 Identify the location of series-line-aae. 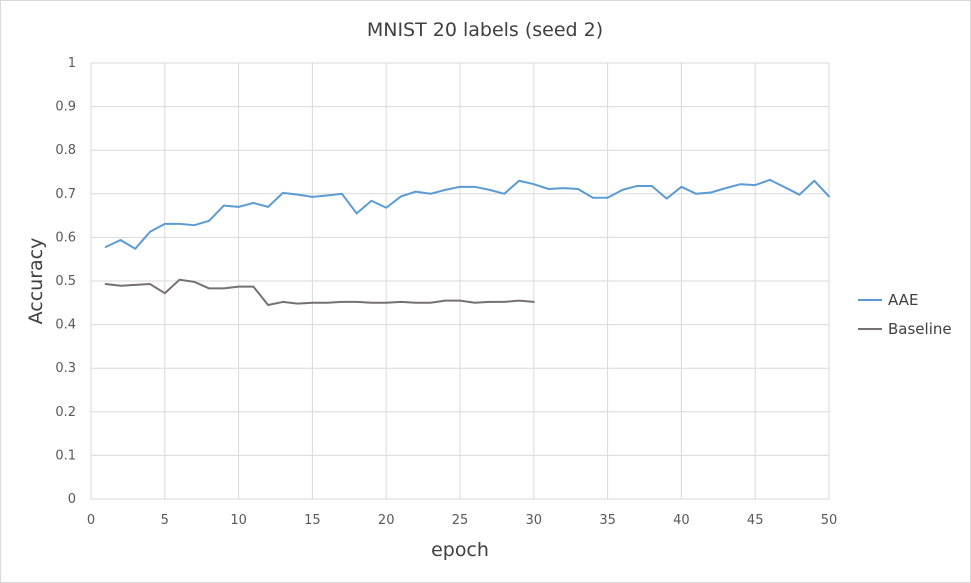
(467, 214).